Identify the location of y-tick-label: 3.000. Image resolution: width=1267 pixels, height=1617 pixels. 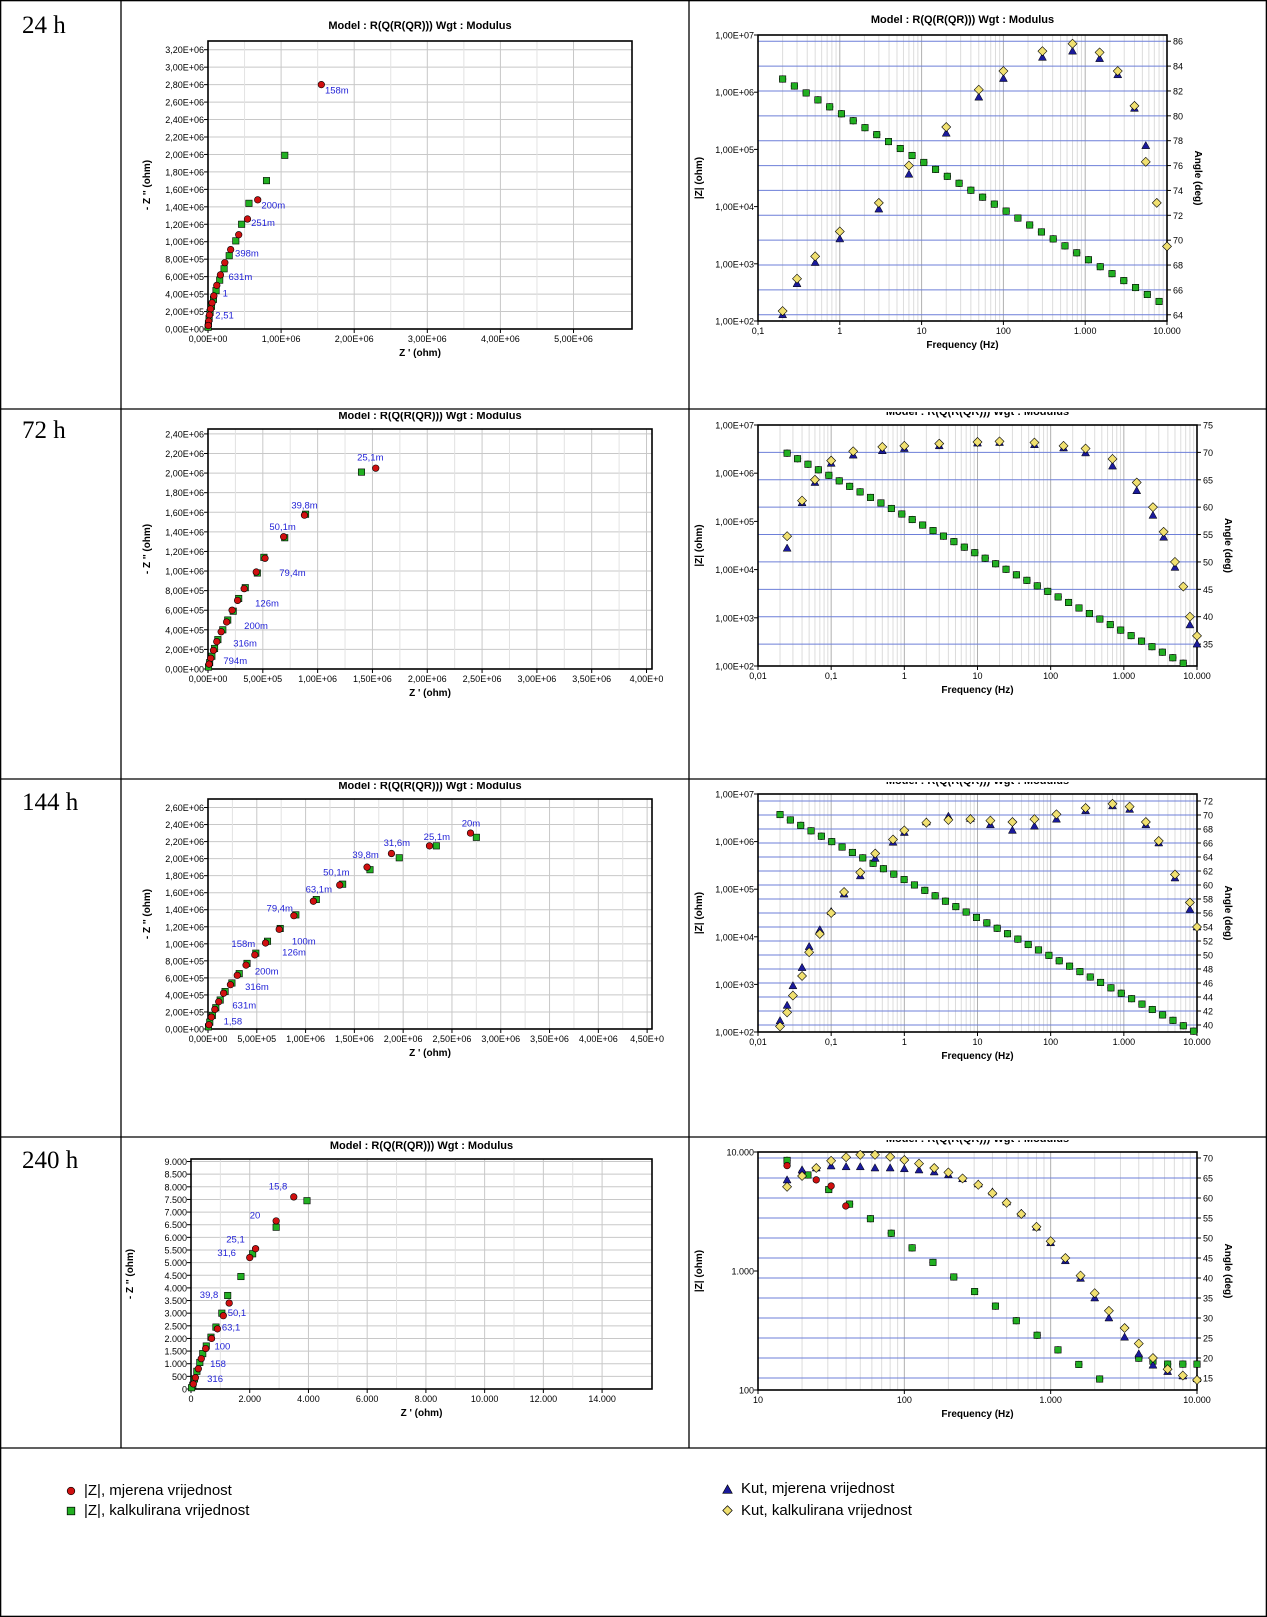
(175, 1314).